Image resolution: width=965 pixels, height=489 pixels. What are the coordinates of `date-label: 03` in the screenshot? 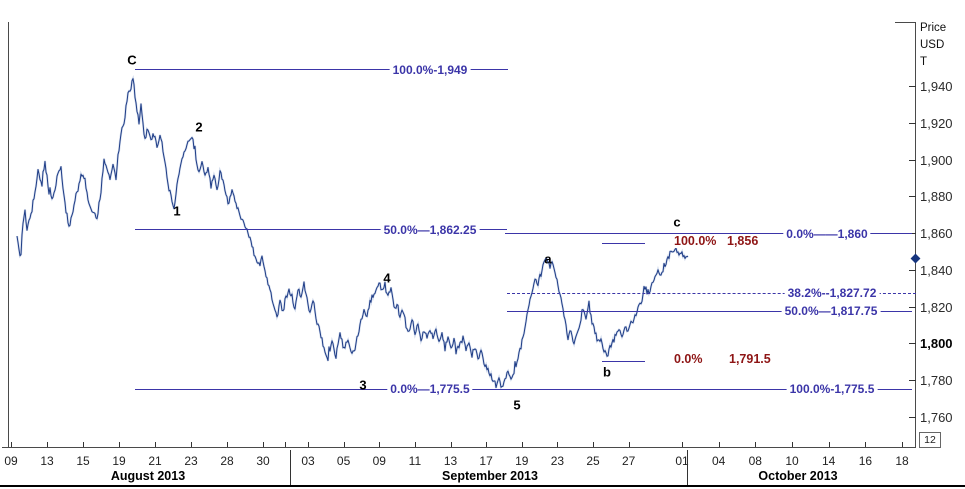 It's located at (308, 461).